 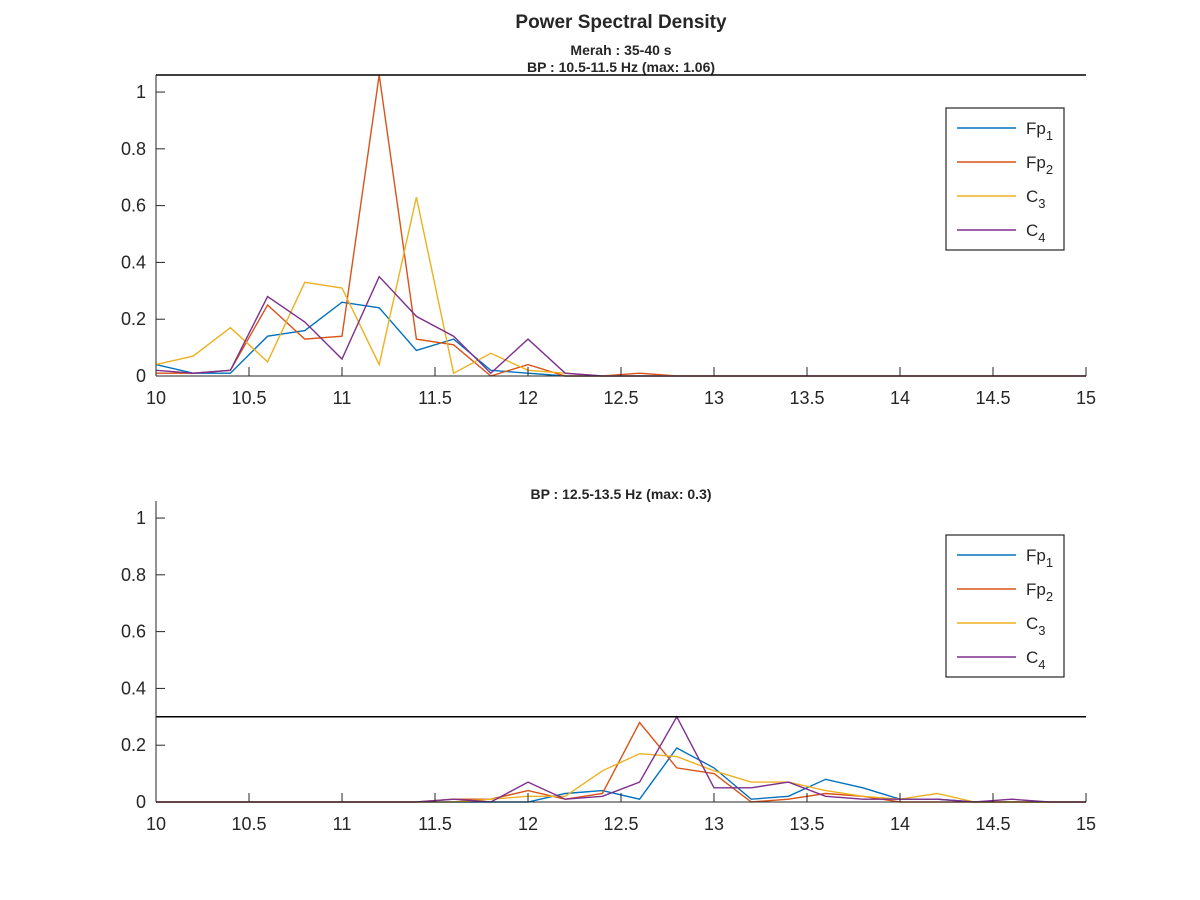 I want to click on subplot-title: BP : 10.5-11.5 Hz (max: 1.06), so click(x=621, y=67).